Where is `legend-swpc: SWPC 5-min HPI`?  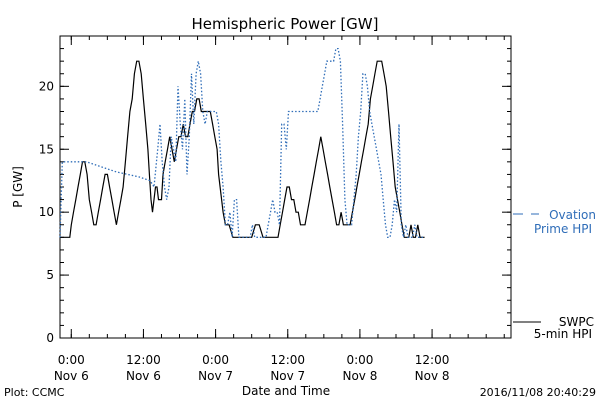 legend-swpc: SWPC 5-min HPI is located at coordinates (553, 328).